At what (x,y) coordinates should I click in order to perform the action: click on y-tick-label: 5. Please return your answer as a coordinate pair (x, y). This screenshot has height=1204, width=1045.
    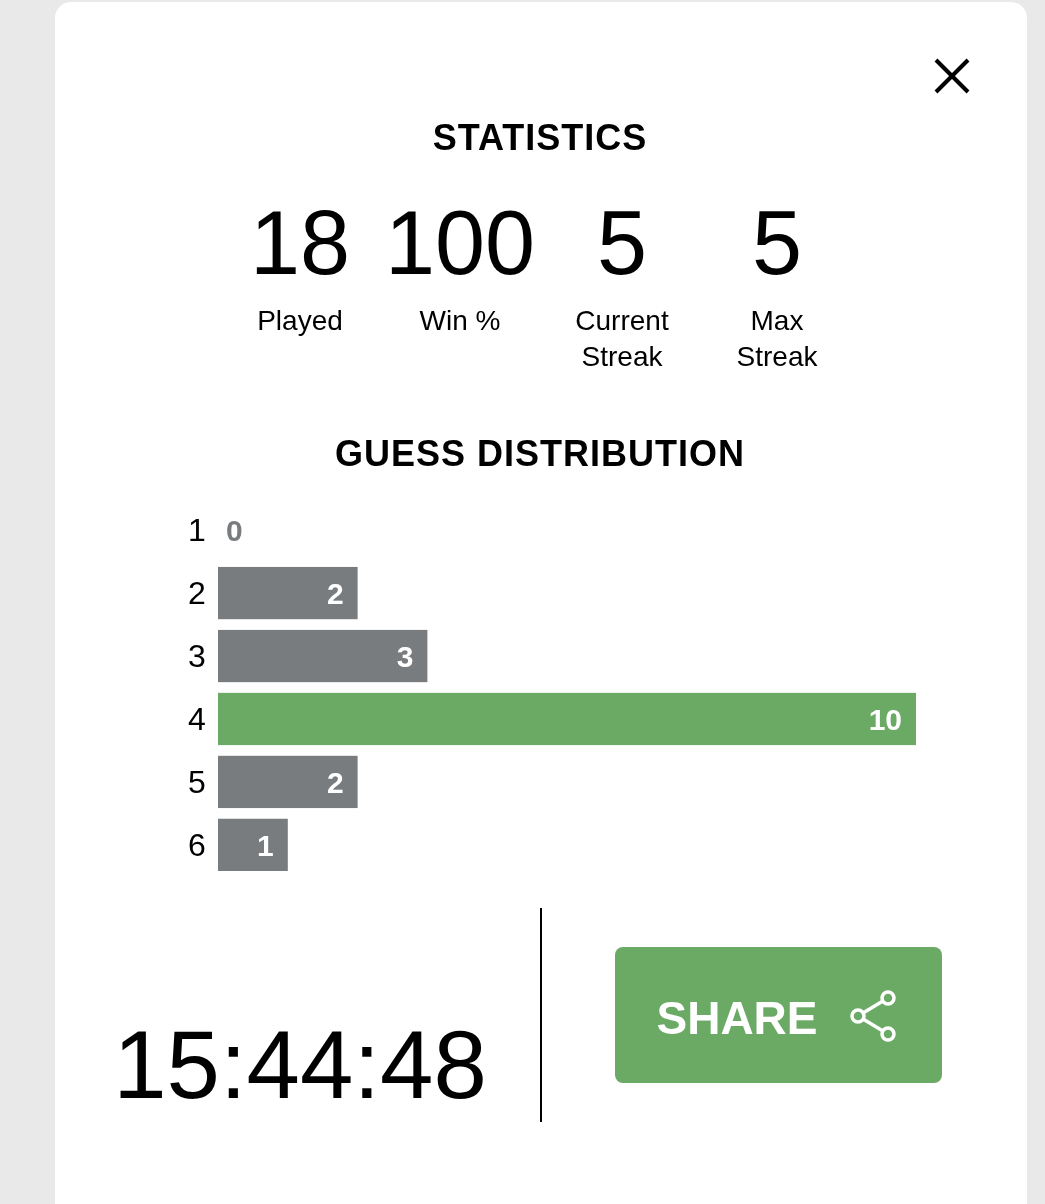
    Looking at the image, I should click on (197, 781).